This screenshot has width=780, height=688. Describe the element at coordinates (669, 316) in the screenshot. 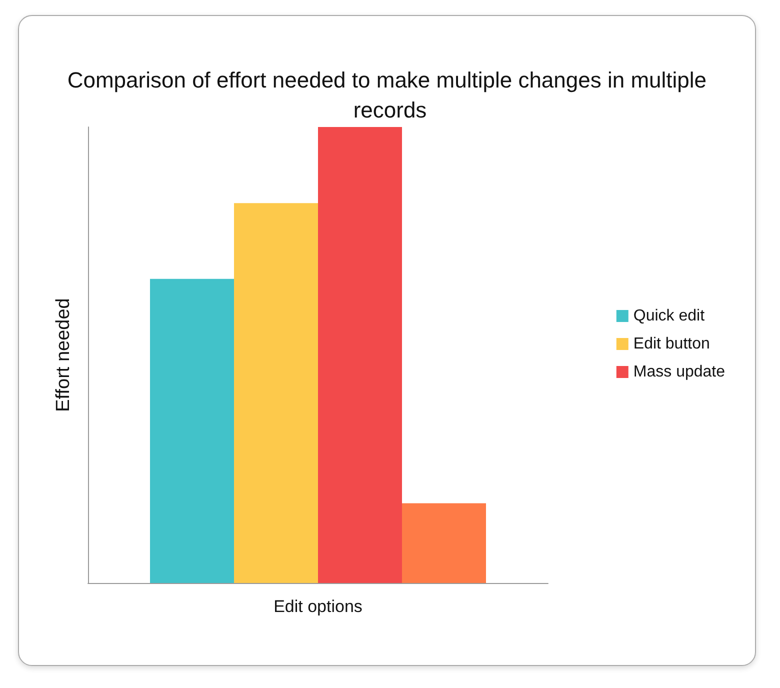

I see `legend-label: Quick edit` at that location.